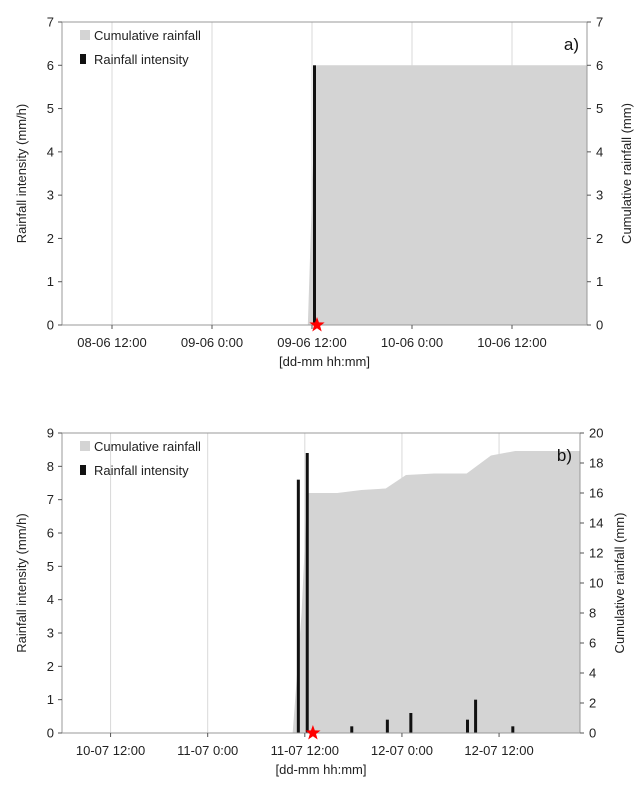 The image size is (643, 793). What do you see at coordinates (402, 750) in the screenshot?
I see `x-tick-label: 12-07 0:00` at bounding box center [402, 750].